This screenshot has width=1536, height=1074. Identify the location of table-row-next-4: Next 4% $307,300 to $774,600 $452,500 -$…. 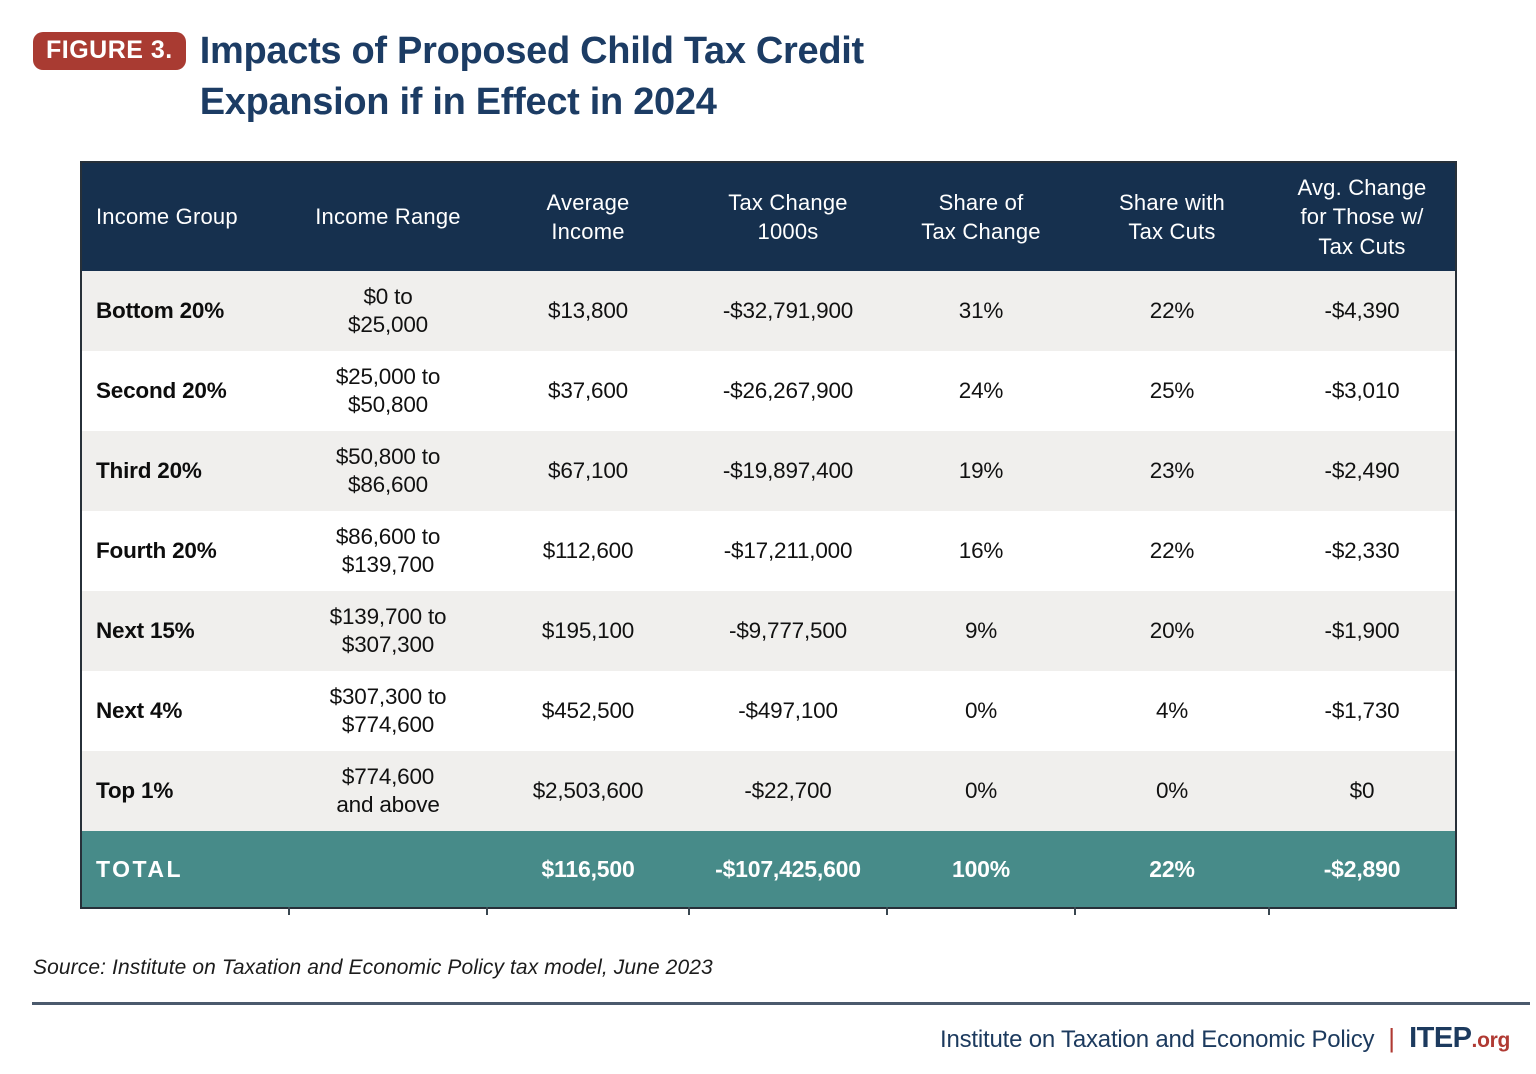
(768, 711).